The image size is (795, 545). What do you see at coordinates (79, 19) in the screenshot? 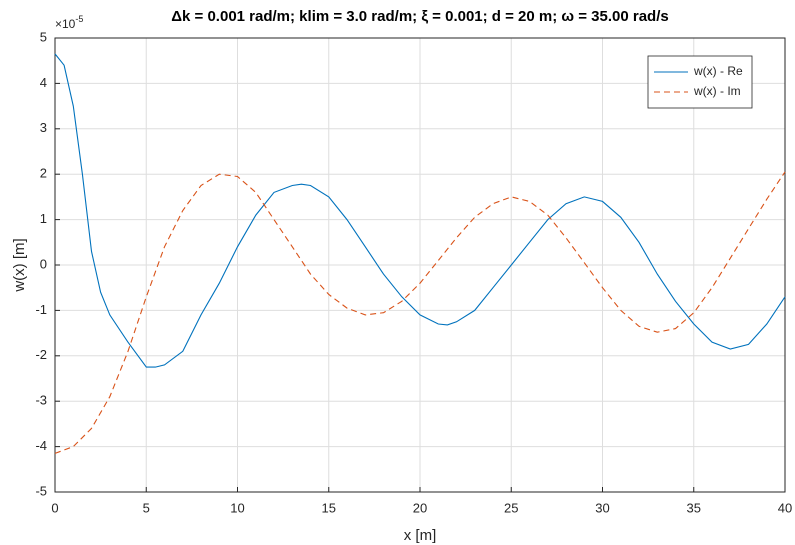
I see `y-multiplier-exponent: -5` at bounding box center [79, 19].